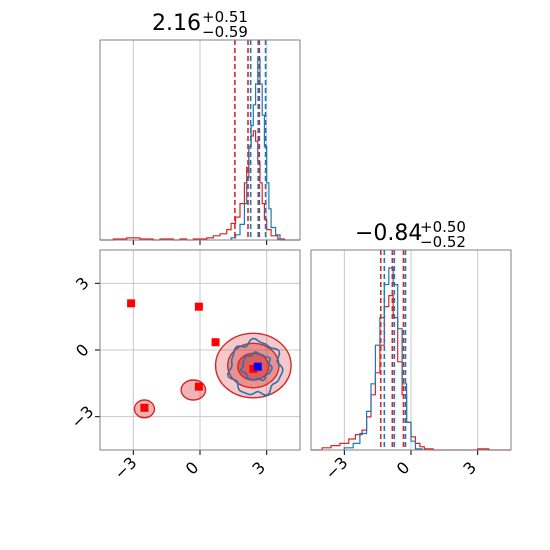  I want to click on right-title-upper: +0.50, so click(443, 227).